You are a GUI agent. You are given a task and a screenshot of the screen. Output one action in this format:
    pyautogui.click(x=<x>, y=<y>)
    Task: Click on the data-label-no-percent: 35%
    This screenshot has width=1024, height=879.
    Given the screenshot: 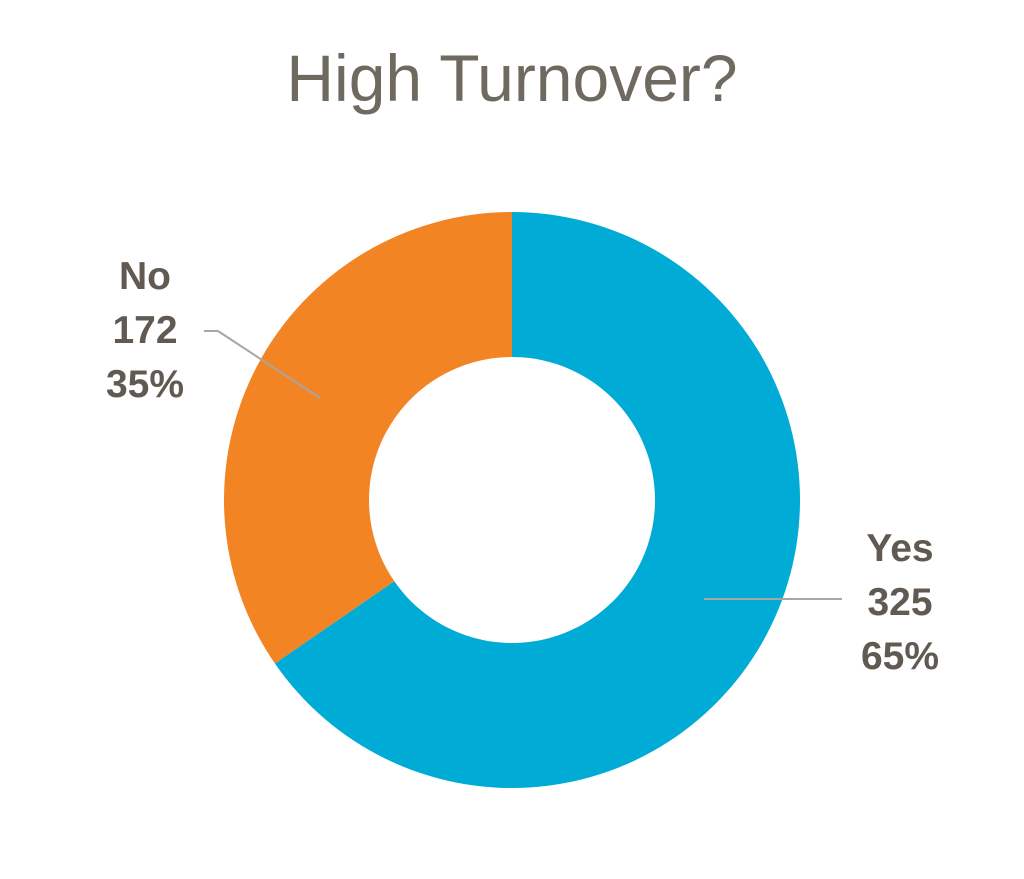 What is the action you would take?
    pyautogui.click(x=145, y=384)
    